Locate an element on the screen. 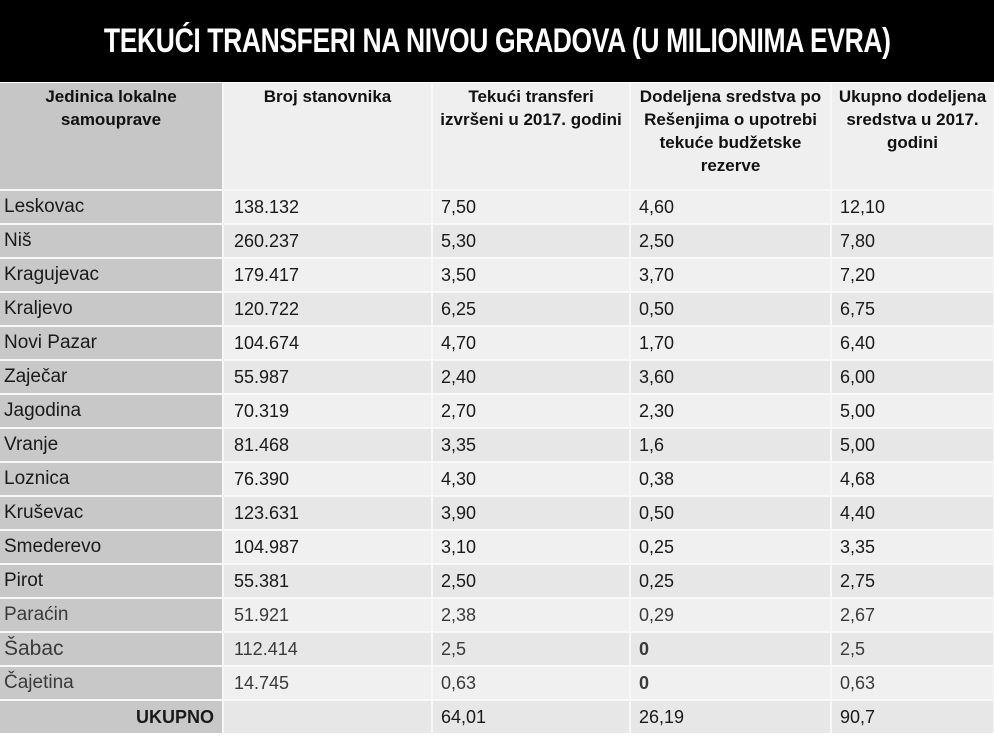 This screenshot has height=748, width=994. cell-population: 179.417 is located at coordinates (328, 274).